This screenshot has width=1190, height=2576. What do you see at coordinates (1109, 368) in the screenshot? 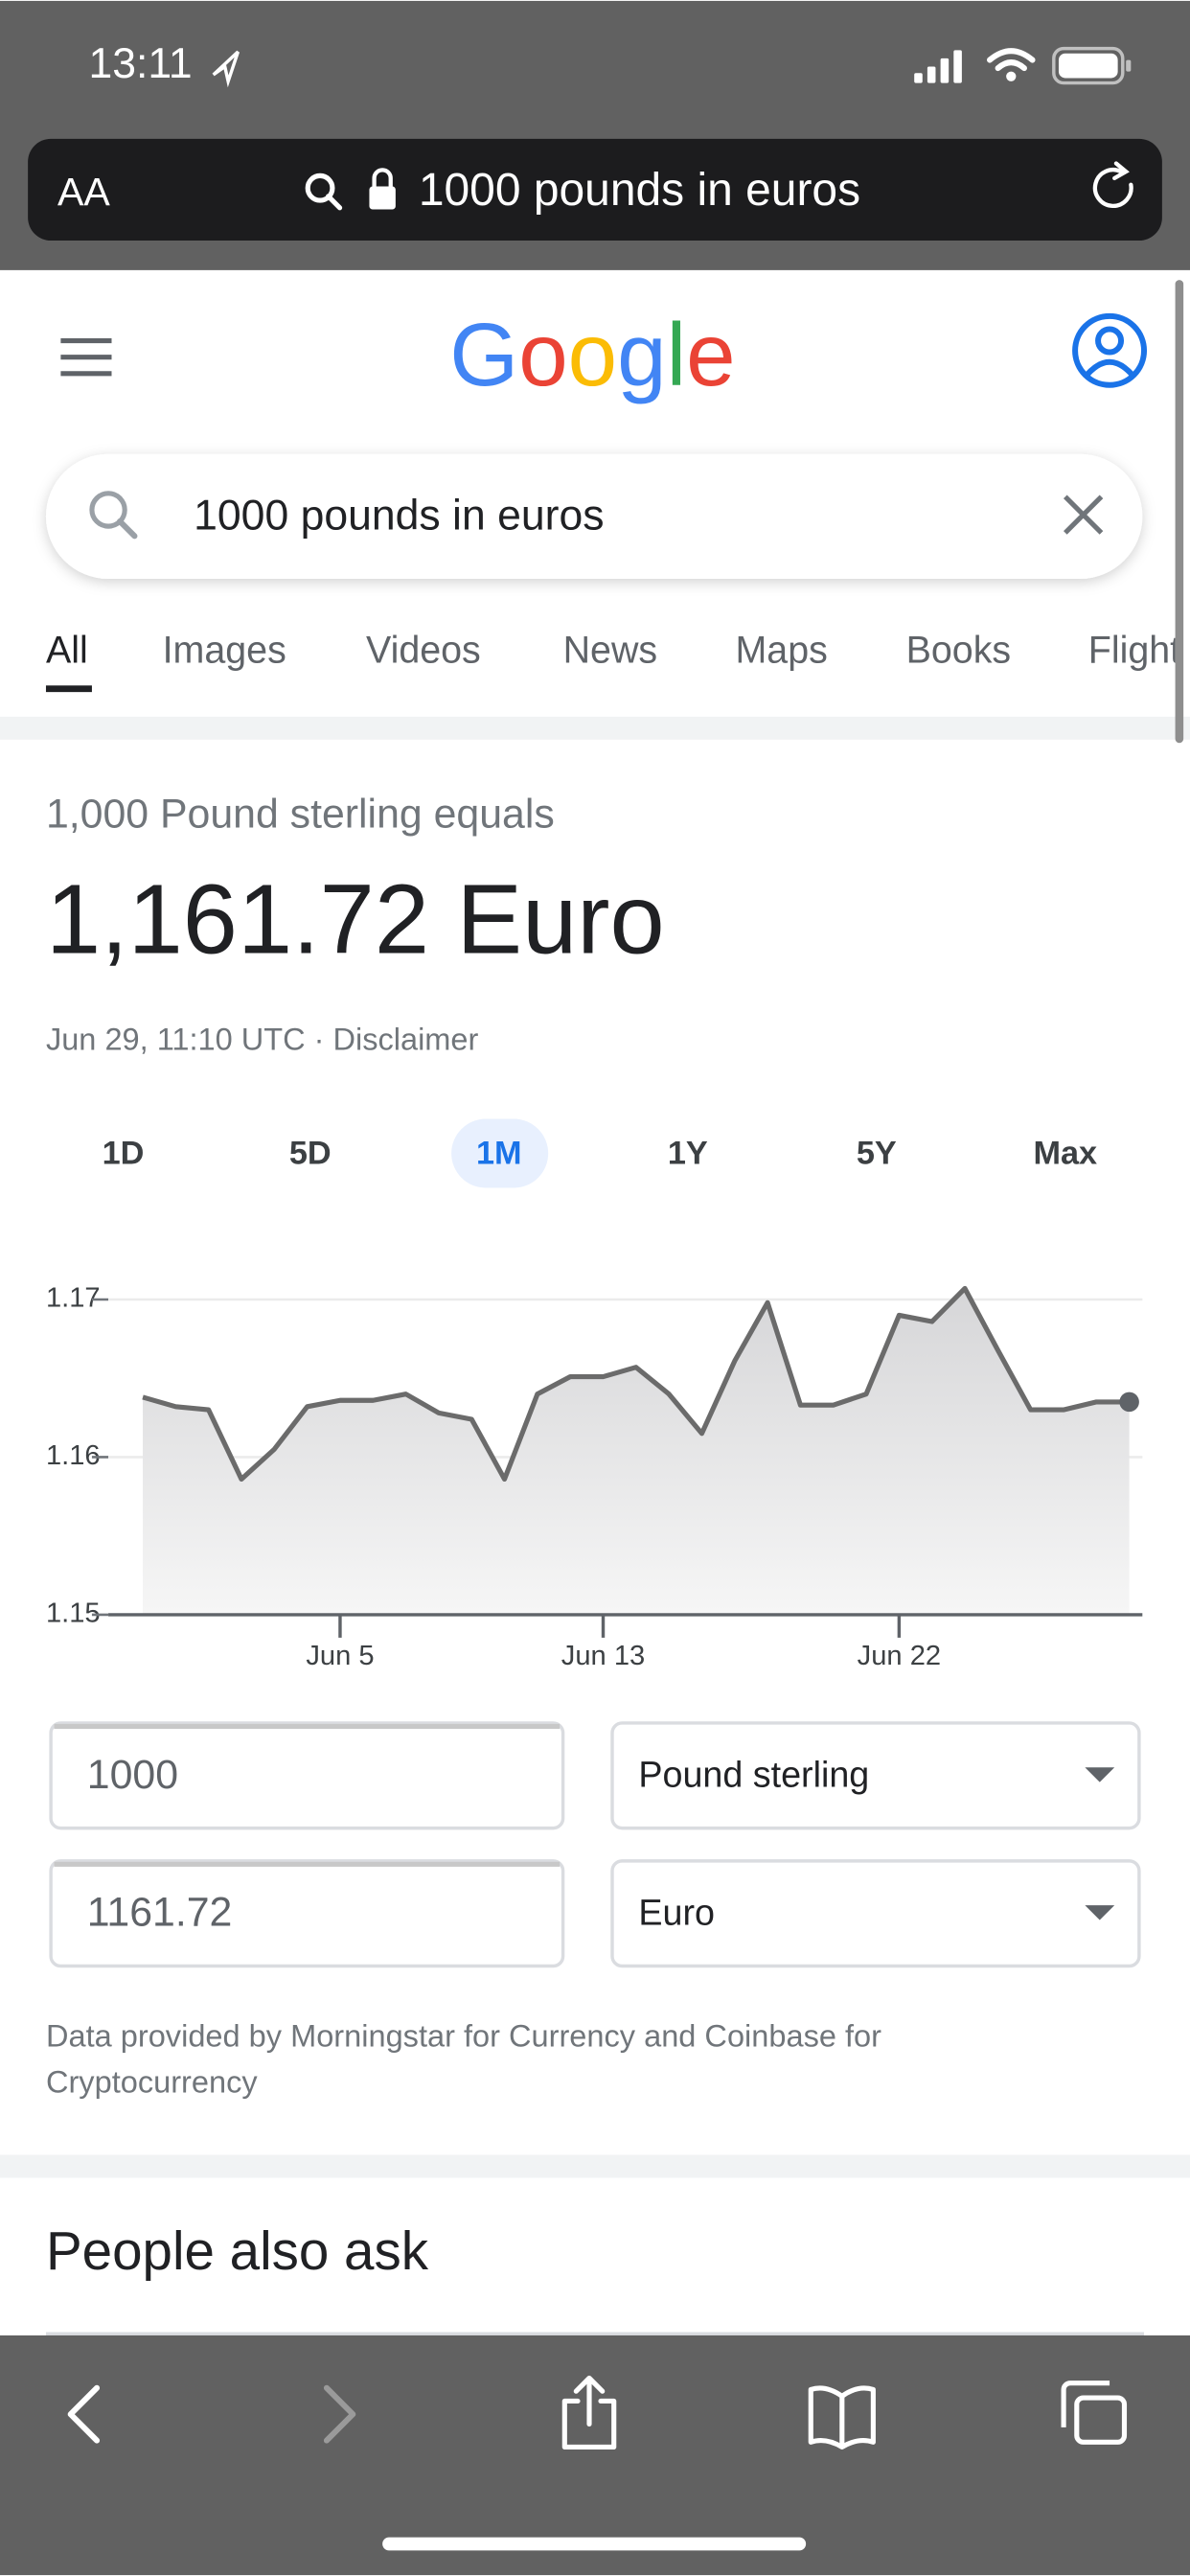
I see `account-shoulders` at bounding box center [1109, 368].